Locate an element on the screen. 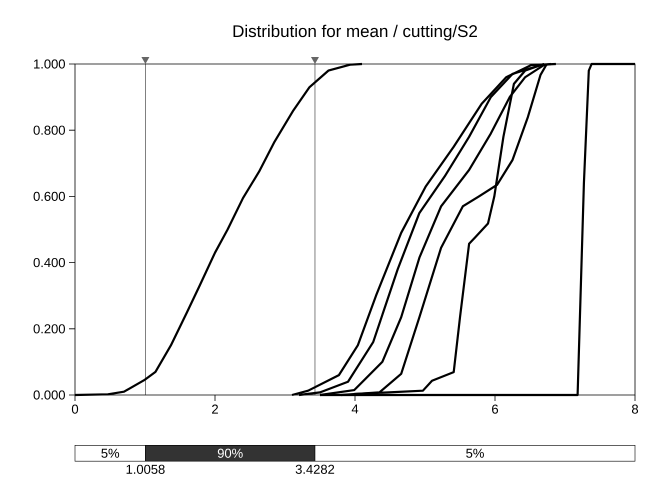 The height and width of the screenshot is (494, 668). y-tick-label: 0.600 is located at coordinates (49, 196).